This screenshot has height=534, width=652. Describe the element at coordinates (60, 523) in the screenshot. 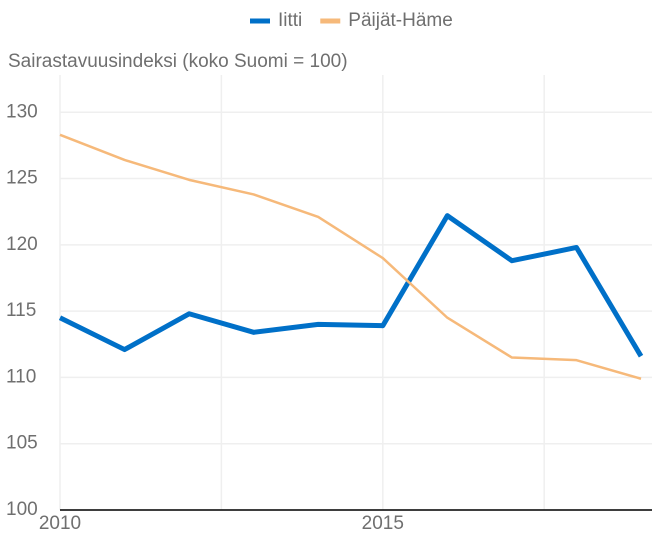

I see `x-tick-label: 2010` at that location.